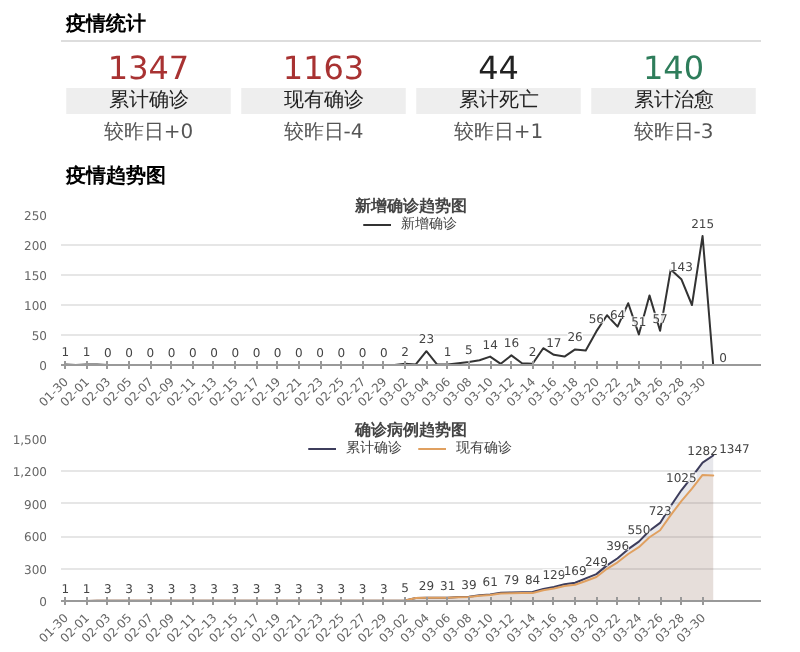  I want to click on text: 较昨日+0, so click(148, 132).